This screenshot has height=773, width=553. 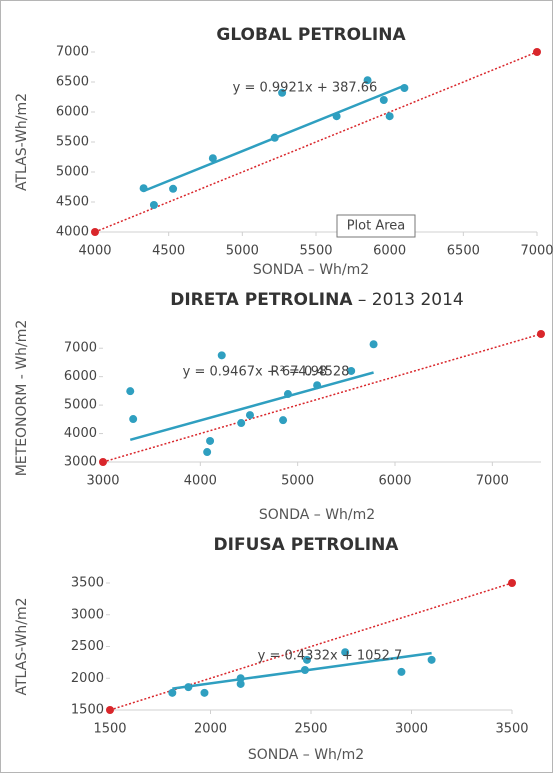 What do you see at coordinates (463, 251) in the screenshot?
I see `x-tick-label: 6500` at bounding box center [463, 251].